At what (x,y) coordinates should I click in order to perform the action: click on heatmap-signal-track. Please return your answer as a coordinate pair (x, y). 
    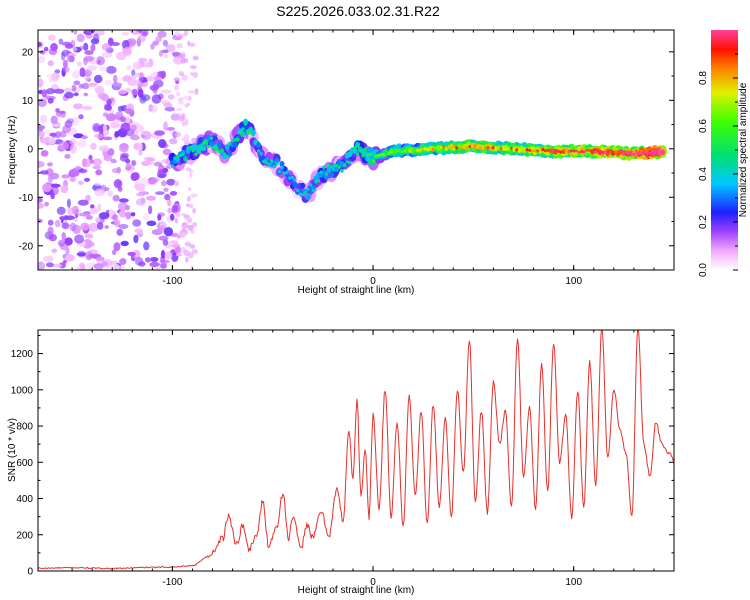
    Looking at the image, I should click on (416, 160).